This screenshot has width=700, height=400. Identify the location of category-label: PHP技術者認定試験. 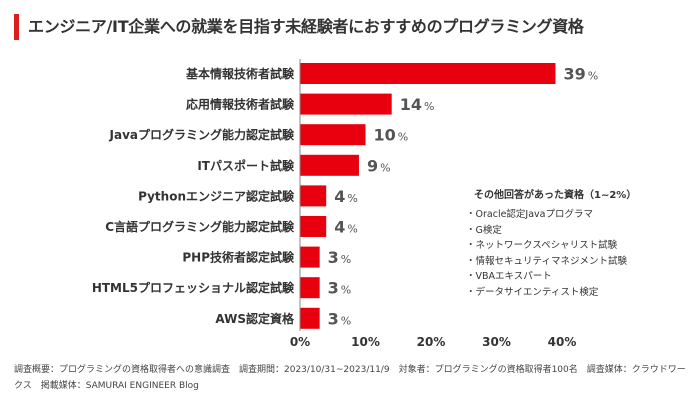
(238, 257).